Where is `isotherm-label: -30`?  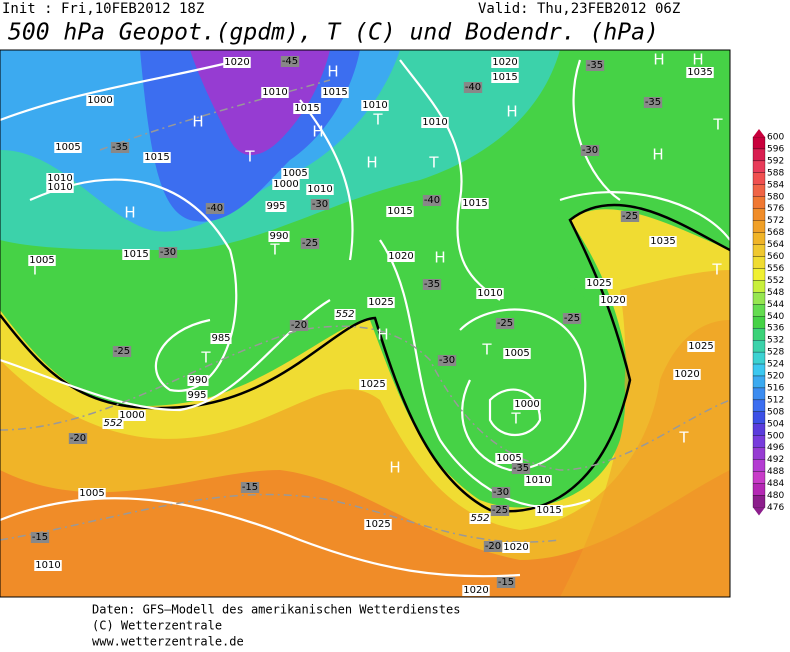
isotherm-label: -30 is located at coordinates (590, 150).